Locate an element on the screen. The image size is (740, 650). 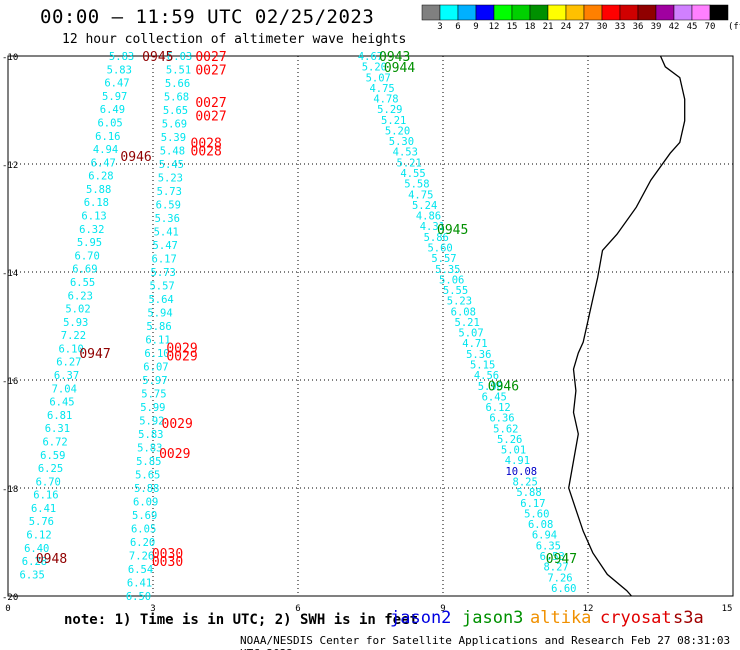
wave-height-label: 4.86 is located at coordinates (428, 217).